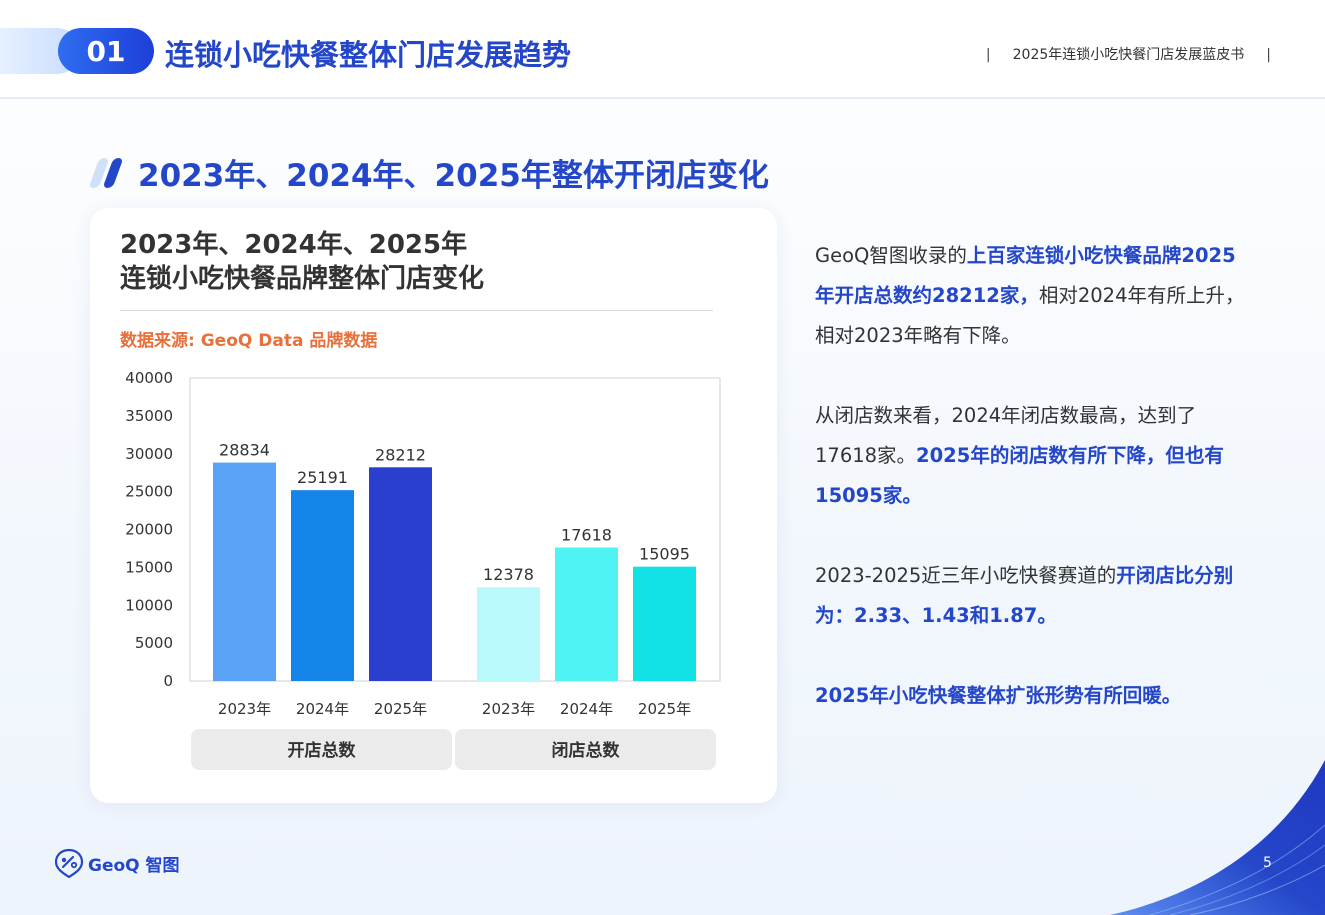  What do you see at coordinates (400, 454) in the screenshot?
I see `bar-value-label: 28212` at bounding box center [400, 454].